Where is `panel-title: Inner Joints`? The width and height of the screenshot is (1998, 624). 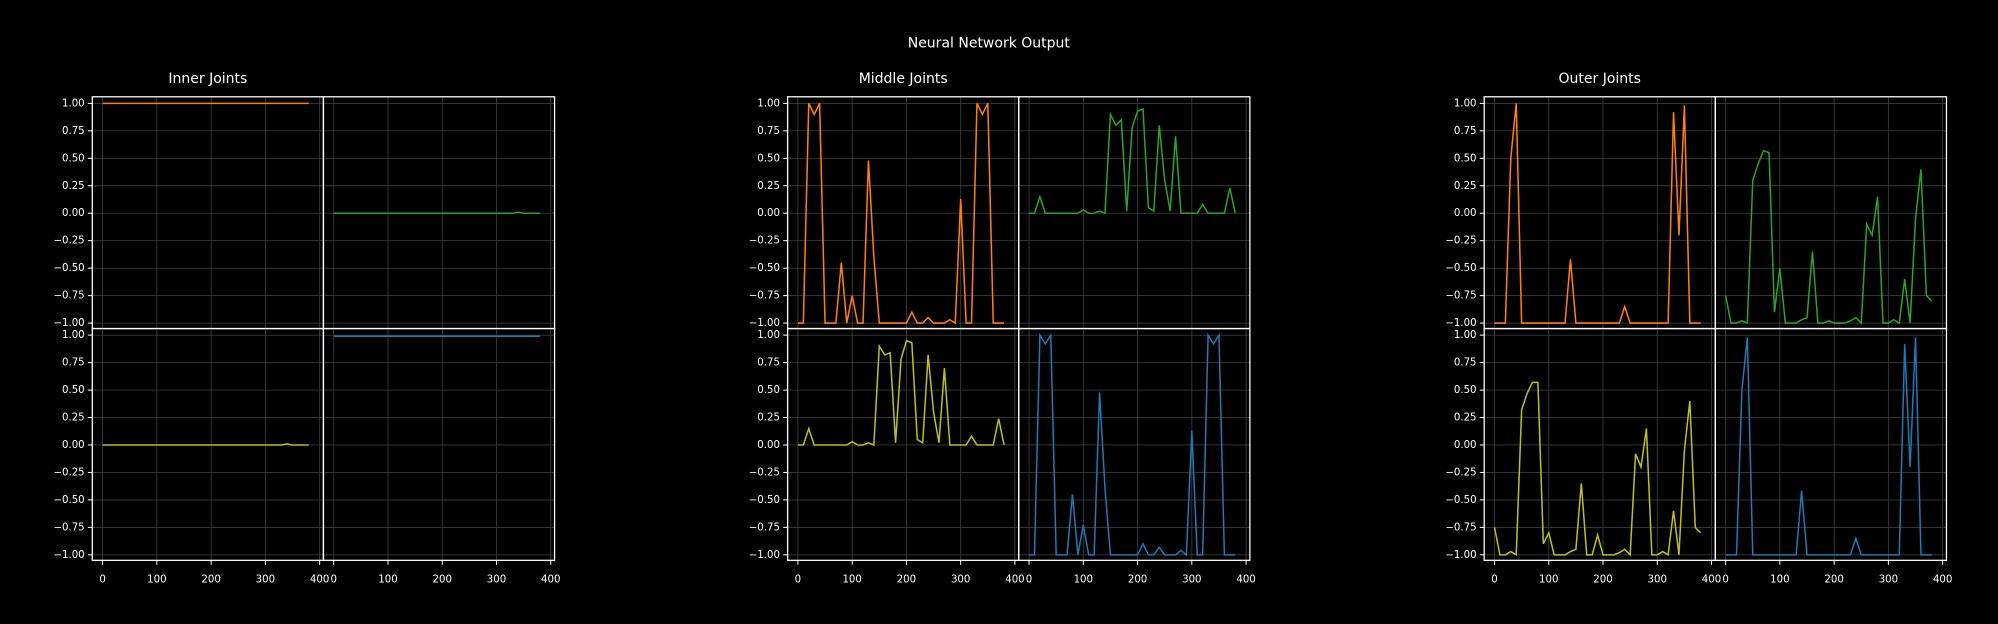 panel-title: Inner Joints is located at coordinates (207, 79).